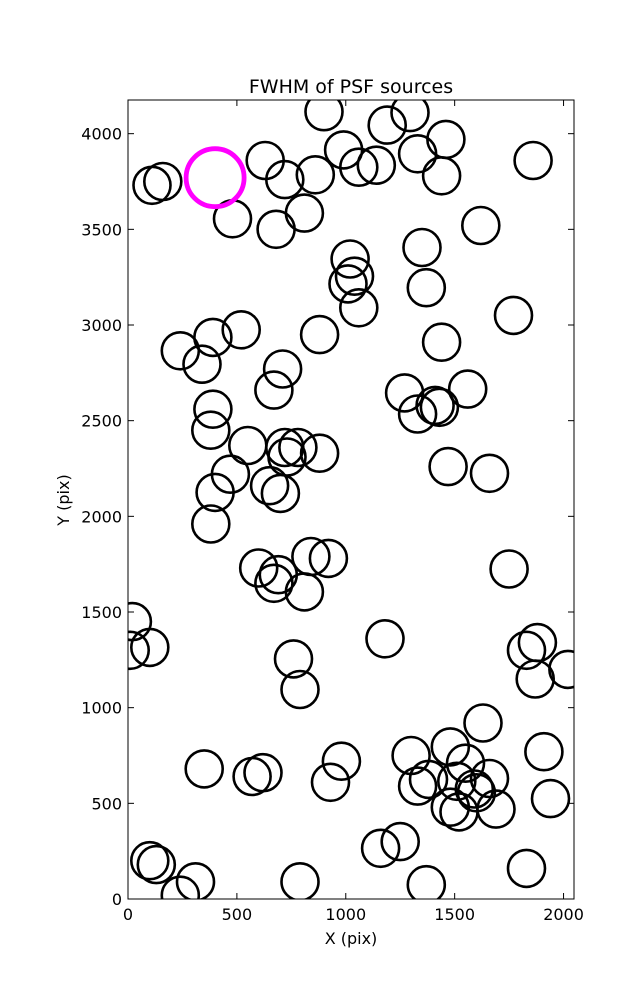 The height and width of the screenshot is (1000, 637). What do you see at coordinates (563, 914) in the screenshot?
I see `x-tick-label: 2000` at bounding box center [563, 914].